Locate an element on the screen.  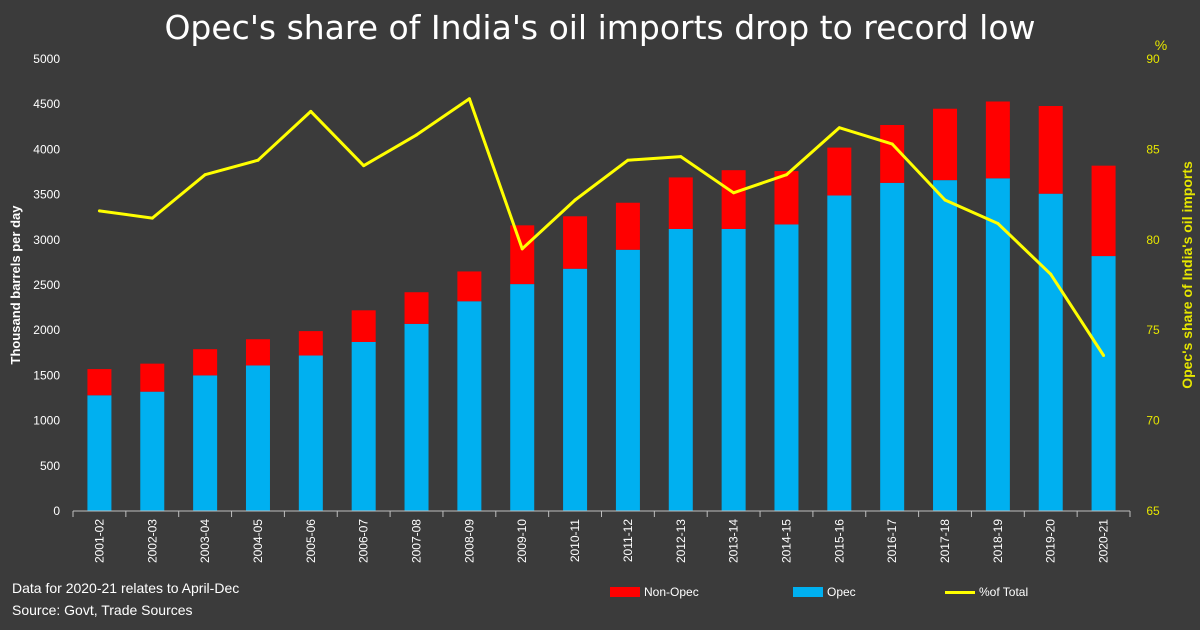
legend-item-non-opec: Non-Opec is located at coordinates (654, 592).